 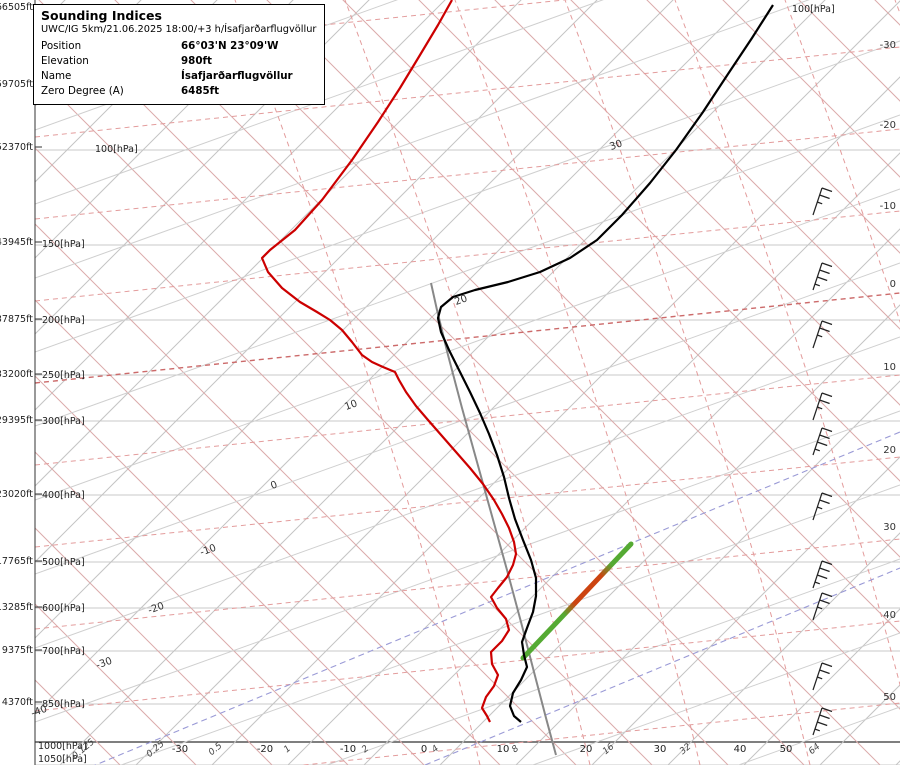 What do you see at coordinates (200, 91) in the screenshot?
I see `info-value: 6485ft` at bounding box center [200, 91].